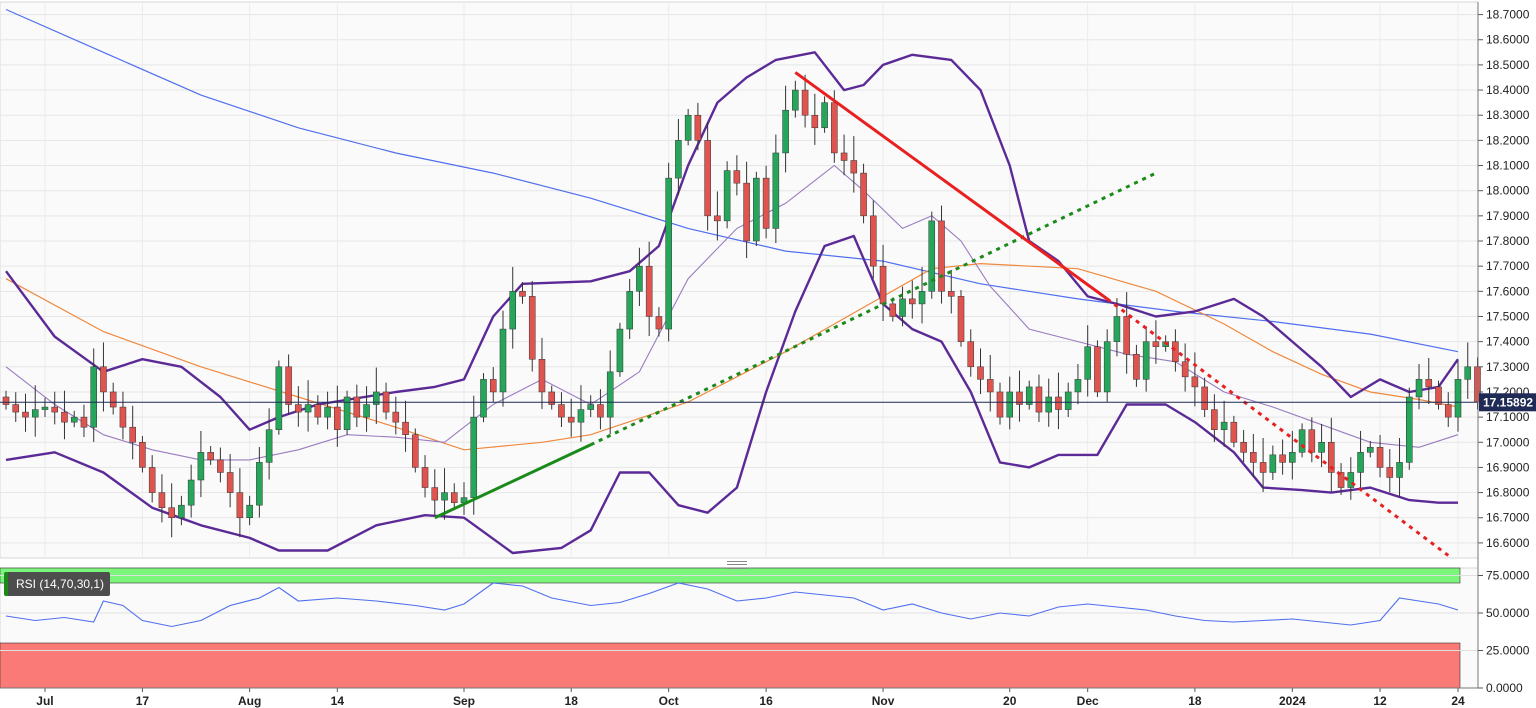  Describe the element at coordinates (1508, 613) in the screenshot. I see `rsi-tick-label: 50.0000` at that location.